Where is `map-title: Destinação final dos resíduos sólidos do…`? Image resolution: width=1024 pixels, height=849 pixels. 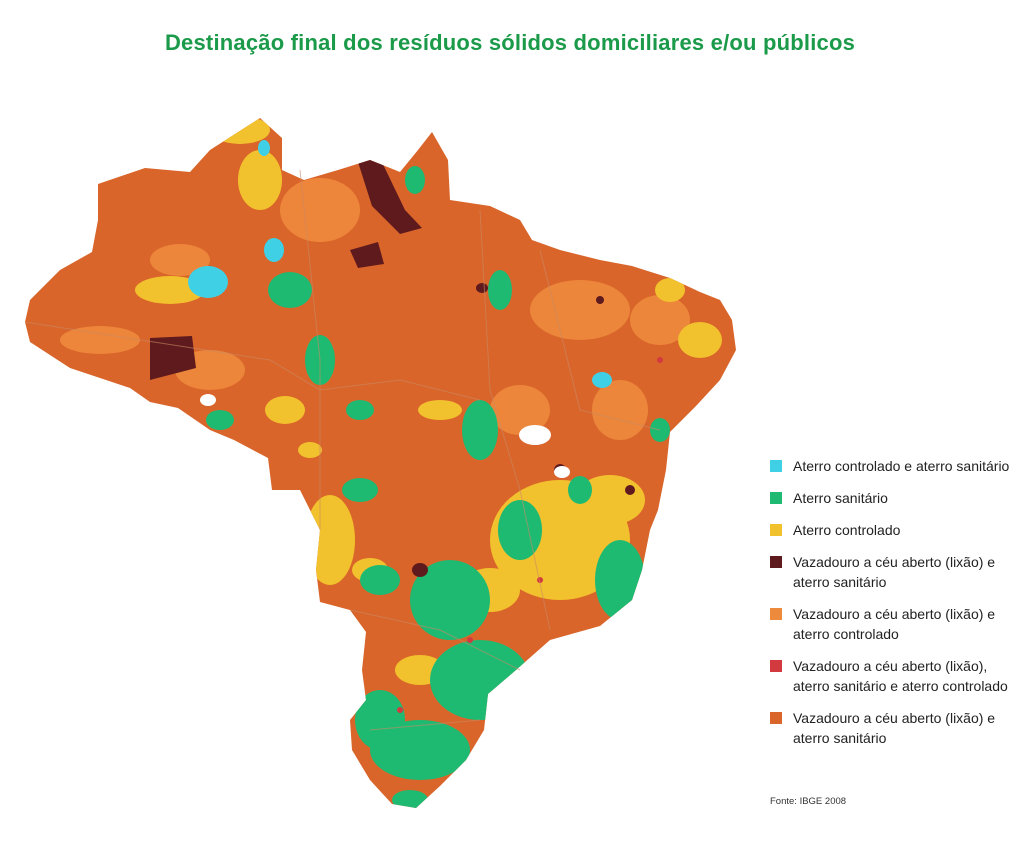
map-title: Destinação final dos resíduos sólidos do… is located at coordinates (510, 42).